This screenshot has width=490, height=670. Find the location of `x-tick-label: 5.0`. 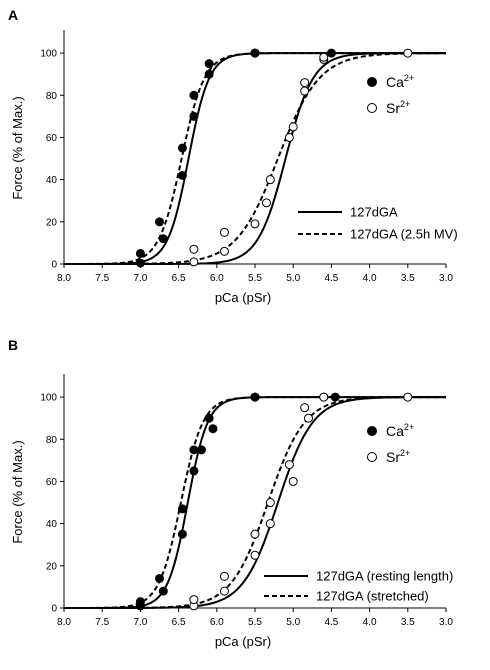

x-tick-label: 5.0 is located at coordinates (293, 622).